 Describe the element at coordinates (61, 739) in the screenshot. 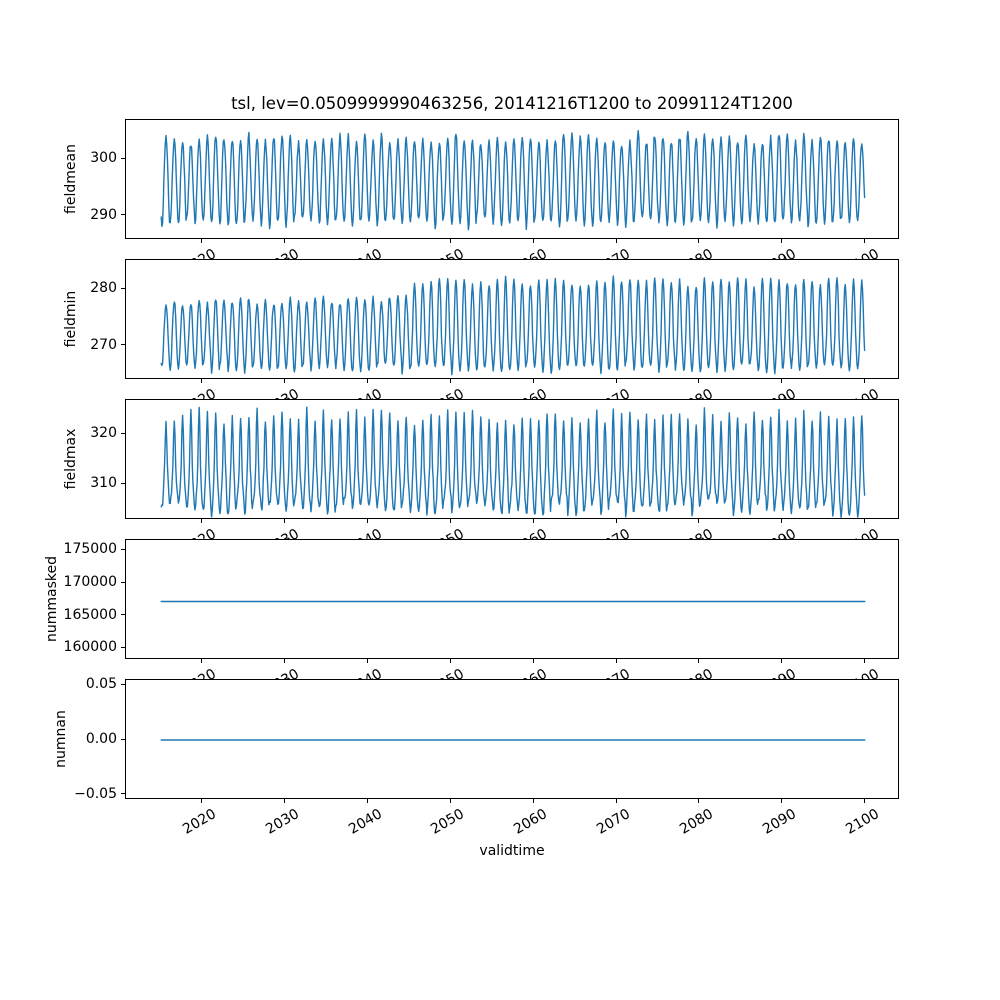

I see `y-axis-label-numnan: numnan` at that location.